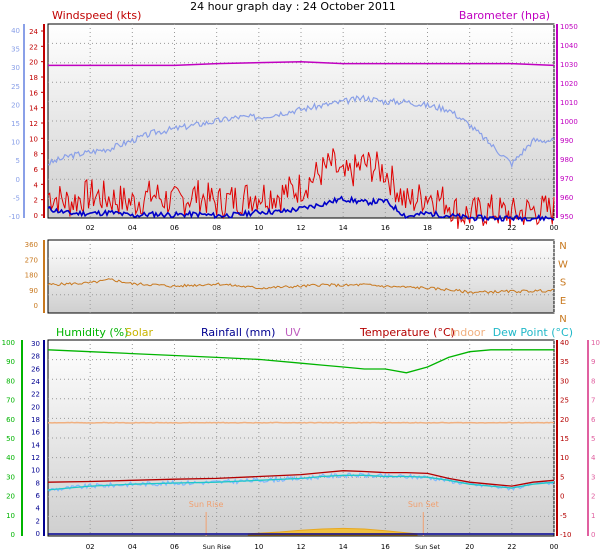 This screenshot has width=600, height=555. I want to click on left-tick-label: 18, so click(33, 78).